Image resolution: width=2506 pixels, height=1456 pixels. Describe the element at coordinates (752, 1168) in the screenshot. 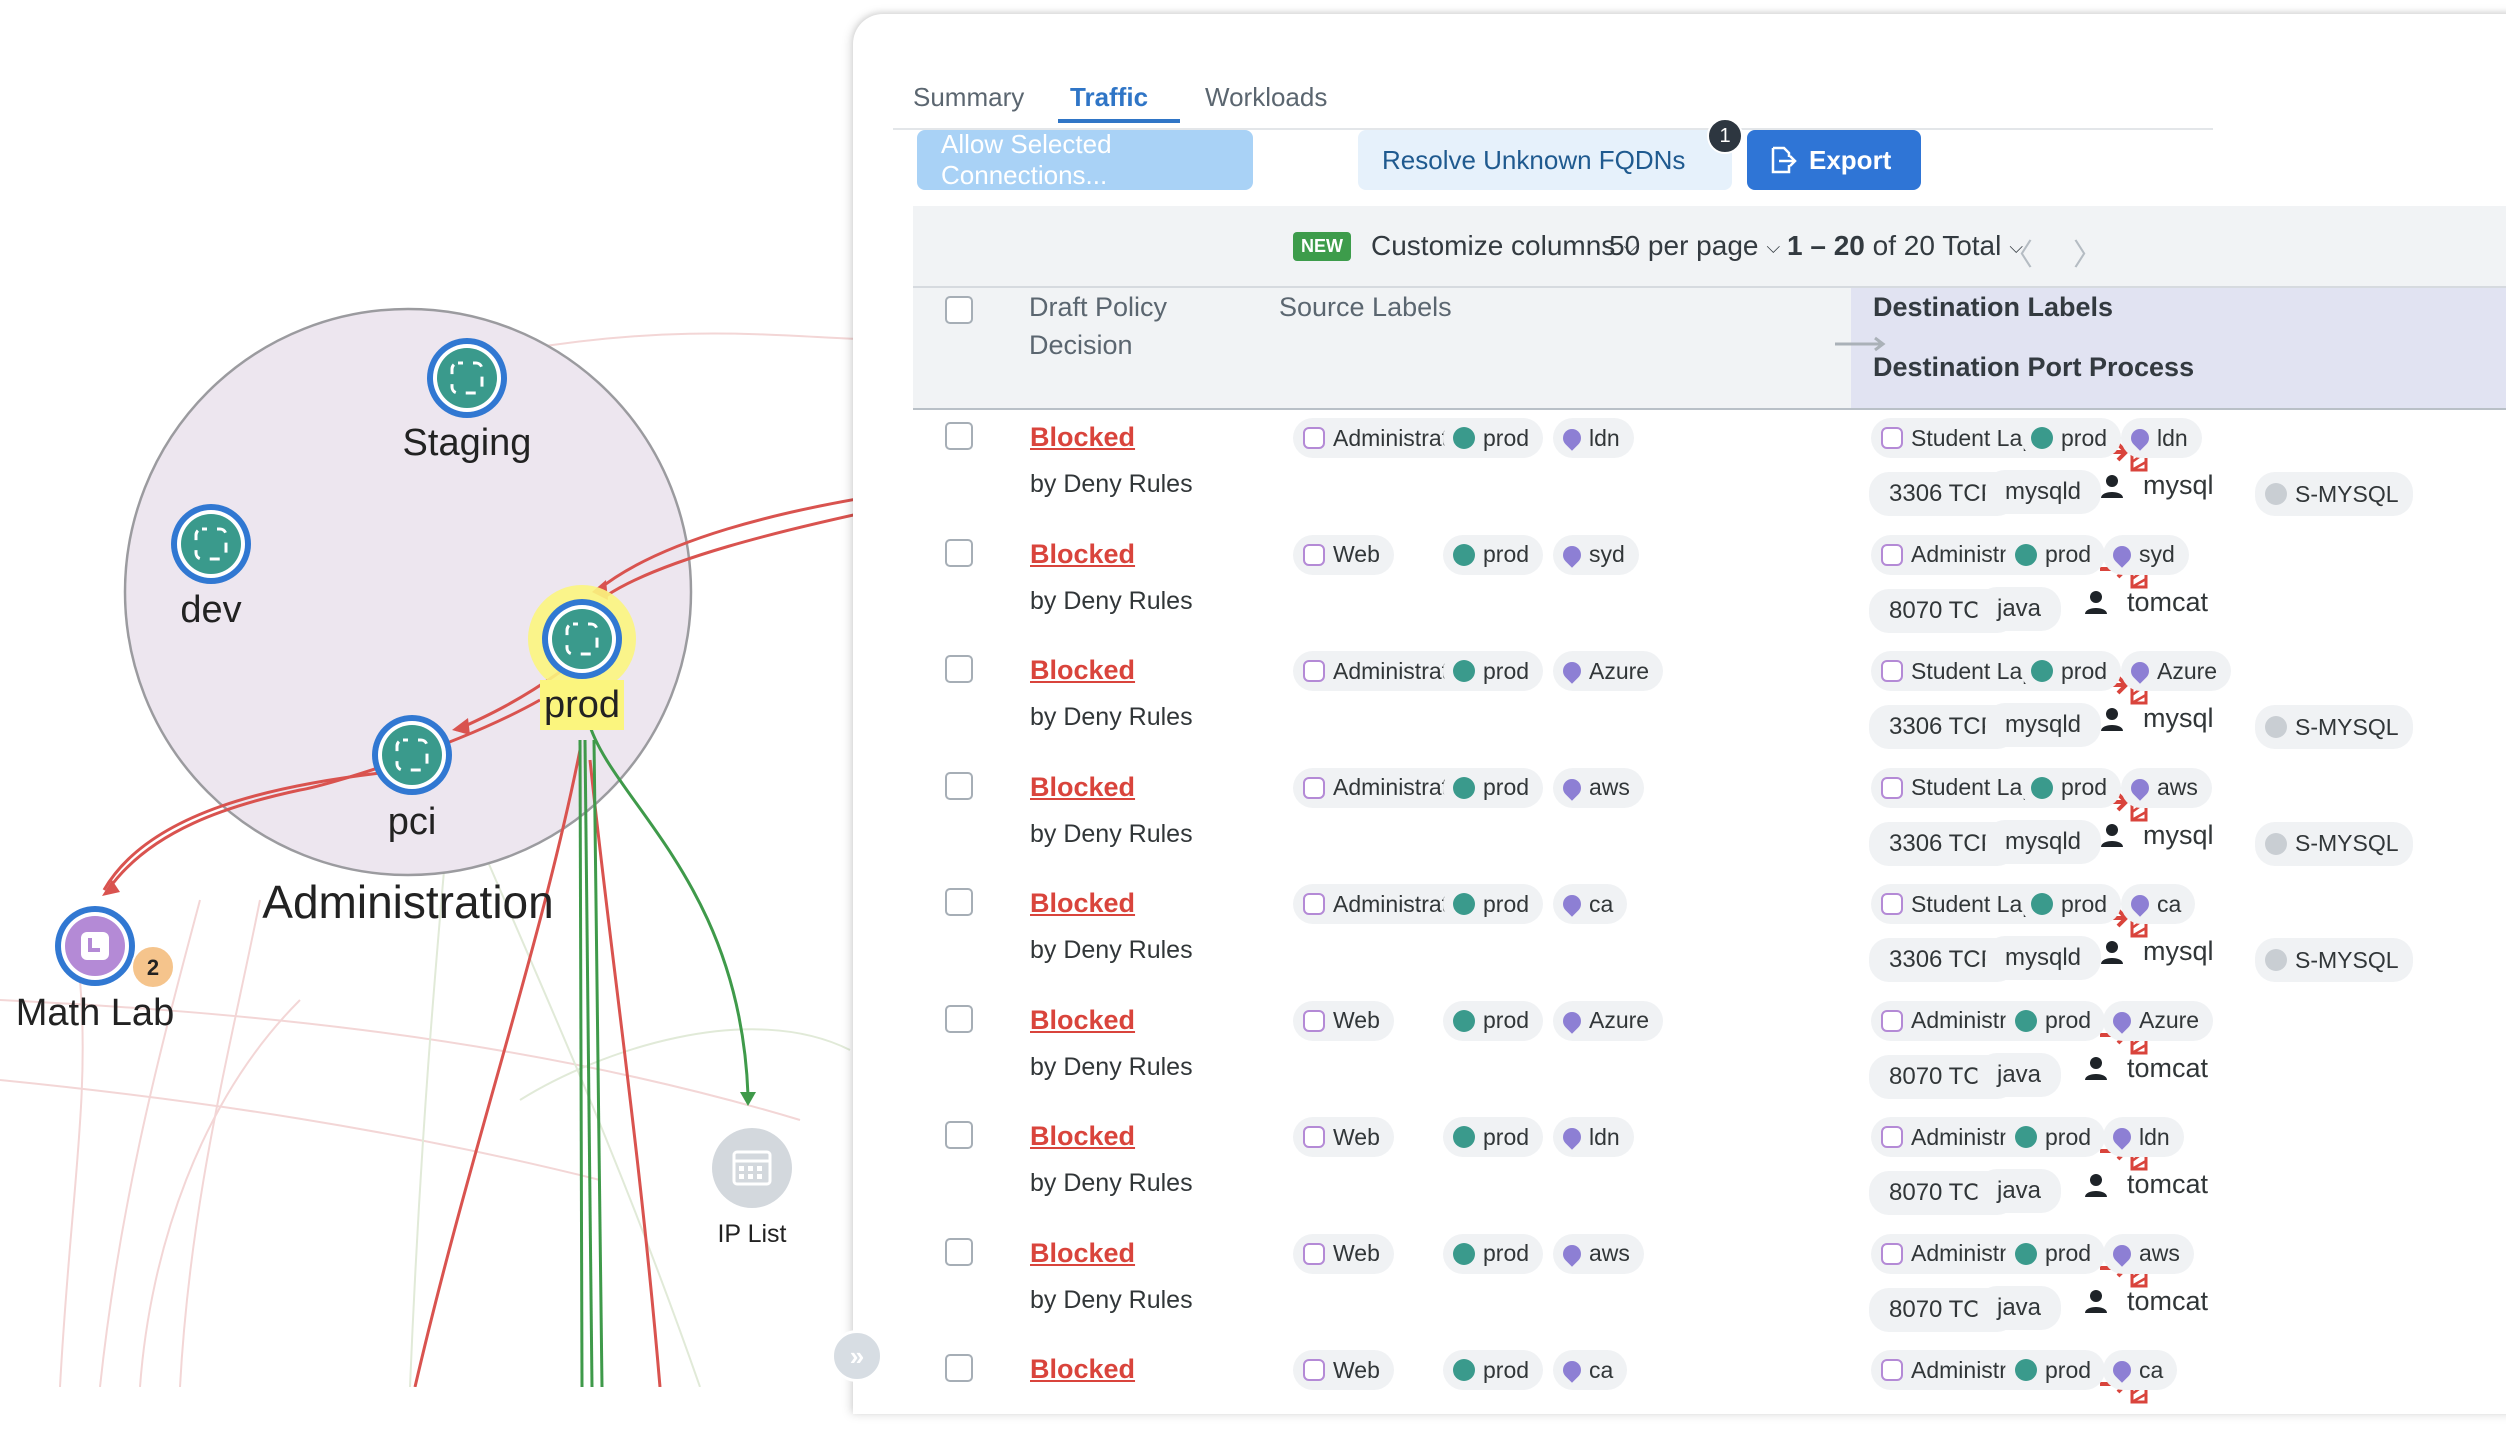

I see `node-ip-list` at that location.